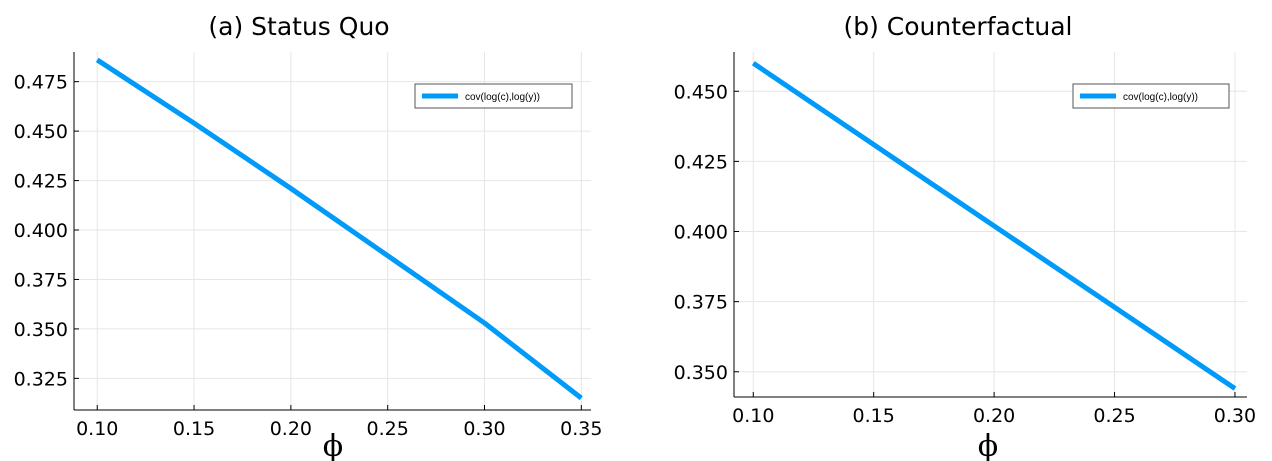 Image resolution: width=1272 pixels, height=461 pixels. Describe the element at coordinates (581, 429) in the screenshot. I see `x-tick-label: 0.35` at that location.